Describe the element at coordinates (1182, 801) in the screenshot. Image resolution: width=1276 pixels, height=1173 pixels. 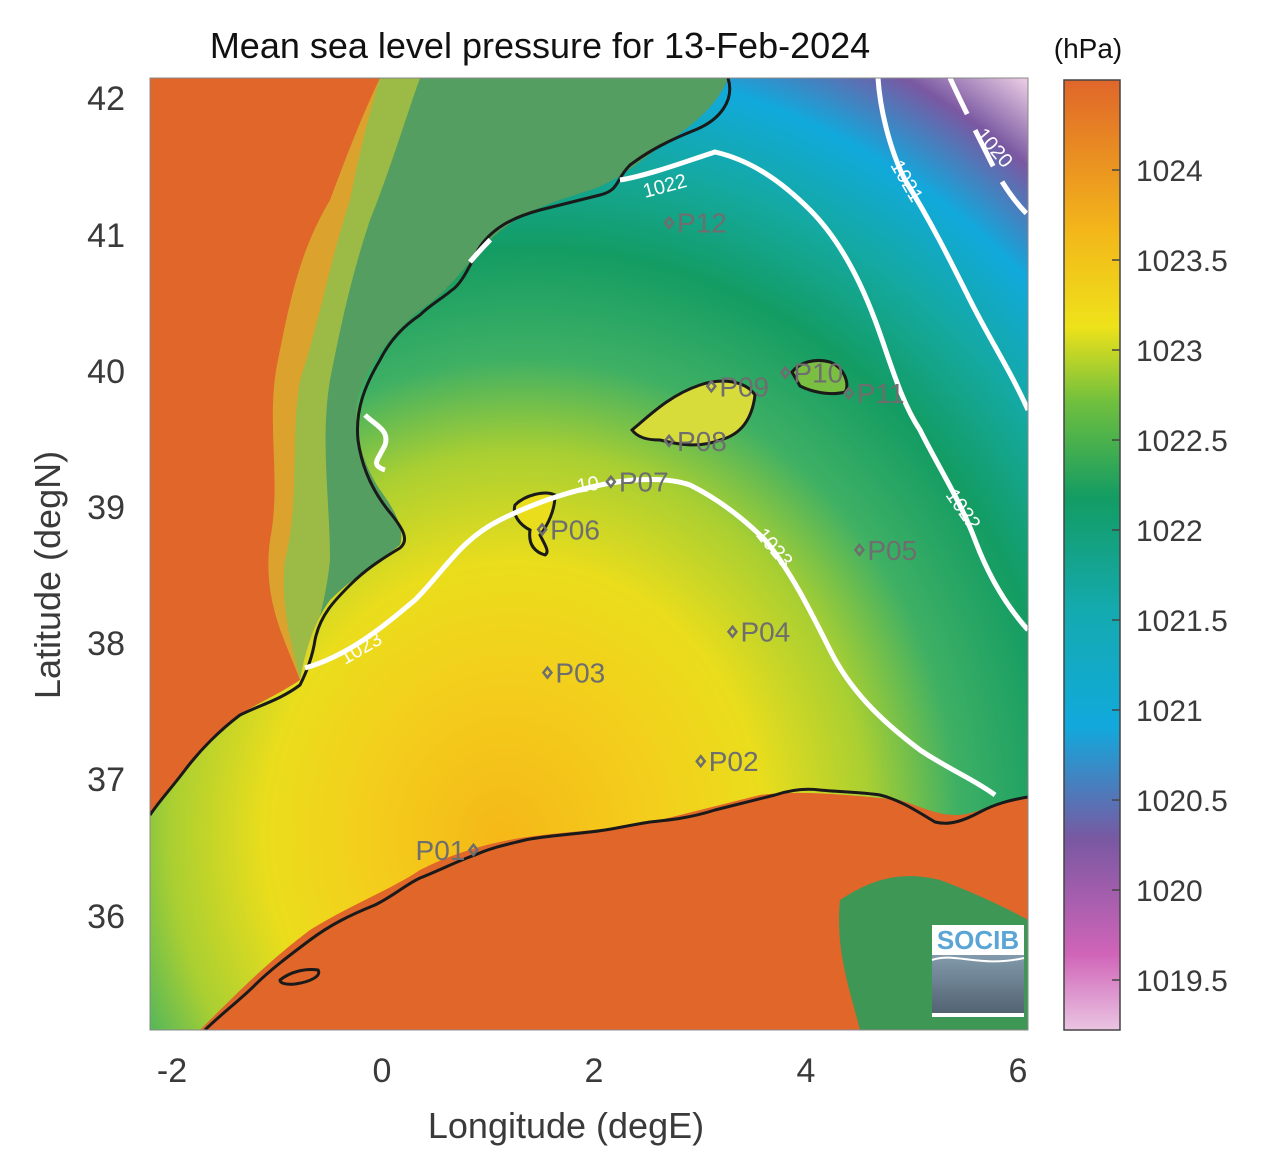
I see `colorbar-tick-label: 1020.5` at that location.